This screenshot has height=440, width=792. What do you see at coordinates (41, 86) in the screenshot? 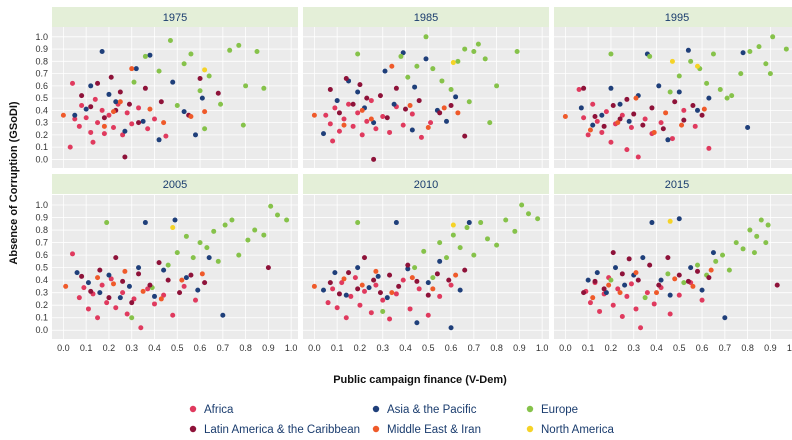
I see `y-tick-label: 0.6` at bounding box center [41, 86].